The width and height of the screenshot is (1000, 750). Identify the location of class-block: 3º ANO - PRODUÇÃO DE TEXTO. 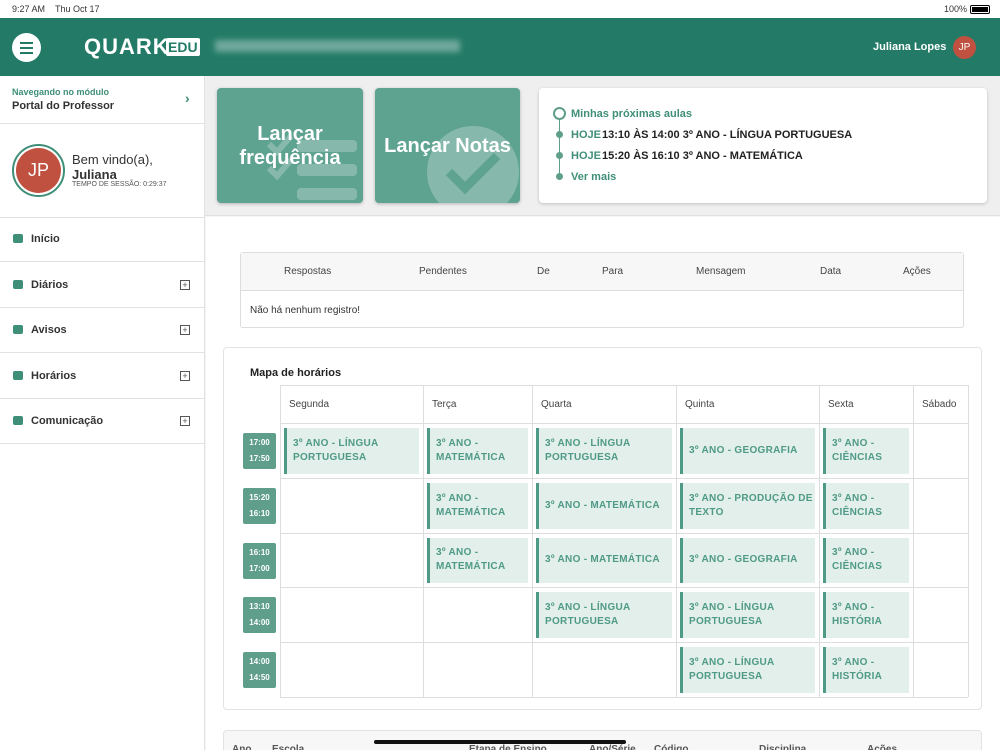
(747, 505).